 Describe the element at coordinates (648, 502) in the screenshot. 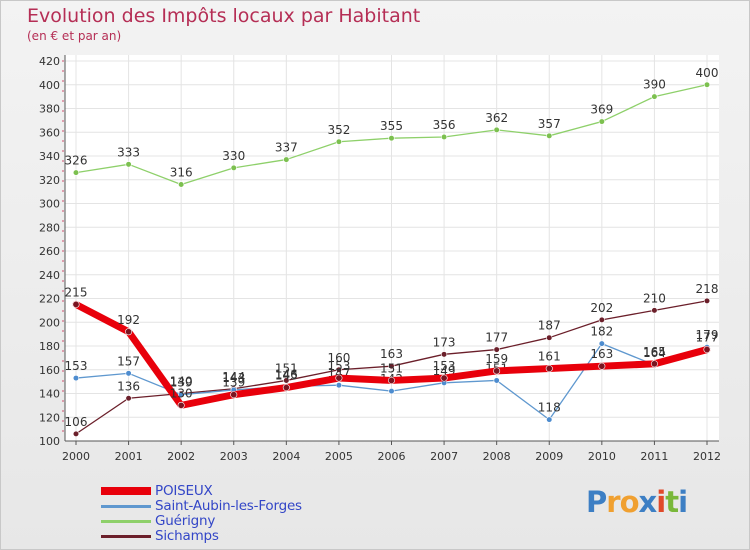

I see `brand-letter: x` at that location.